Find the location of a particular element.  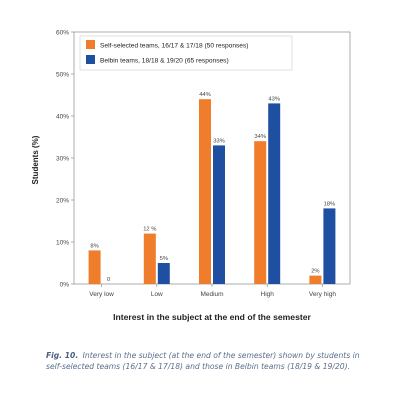

y-axis-label: Students (%) is located at coordinates (35, 159).